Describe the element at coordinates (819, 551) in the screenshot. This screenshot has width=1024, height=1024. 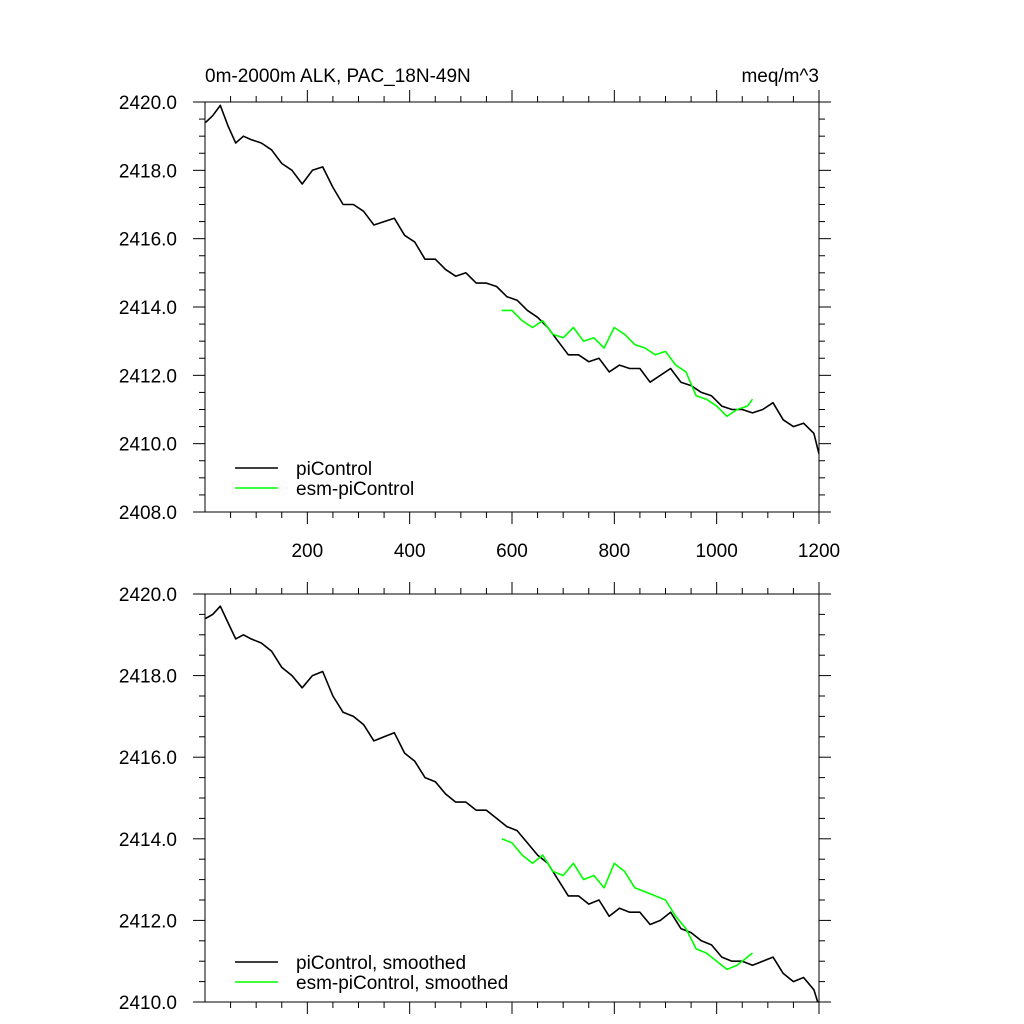
I see `x-tick-label: 1200` at that location.